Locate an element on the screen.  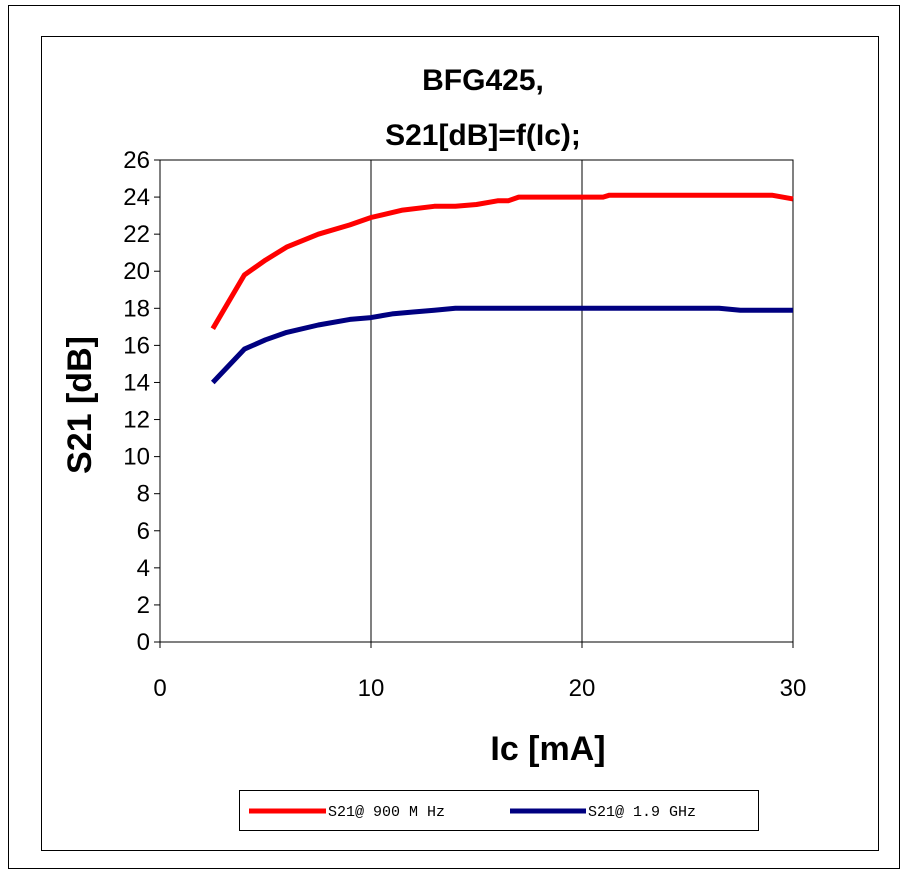
y-tick-label-18: 18 is located at coordinates (136, 308).